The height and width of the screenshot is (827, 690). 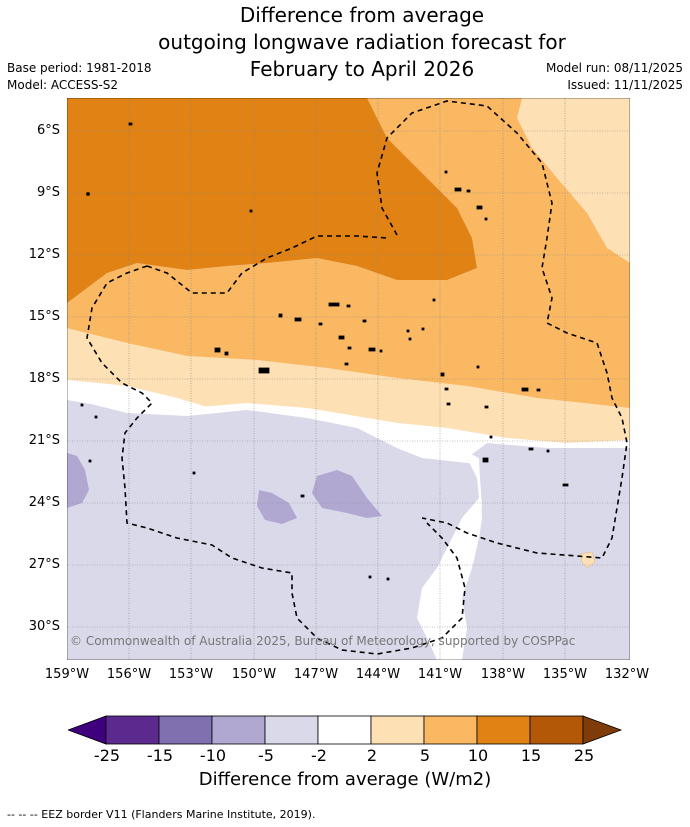 I want to click on colorbar-tick: 10, so click(x=478, y=755).